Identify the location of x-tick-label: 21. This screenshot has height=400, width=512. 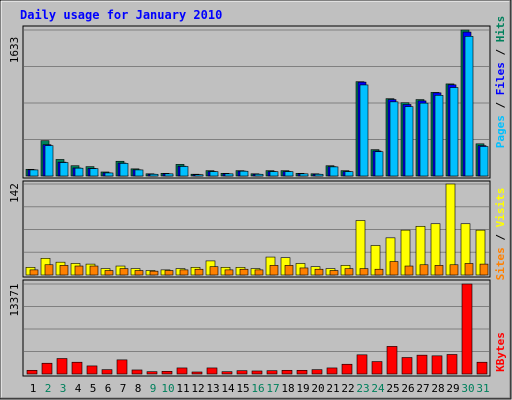
(332, 388).